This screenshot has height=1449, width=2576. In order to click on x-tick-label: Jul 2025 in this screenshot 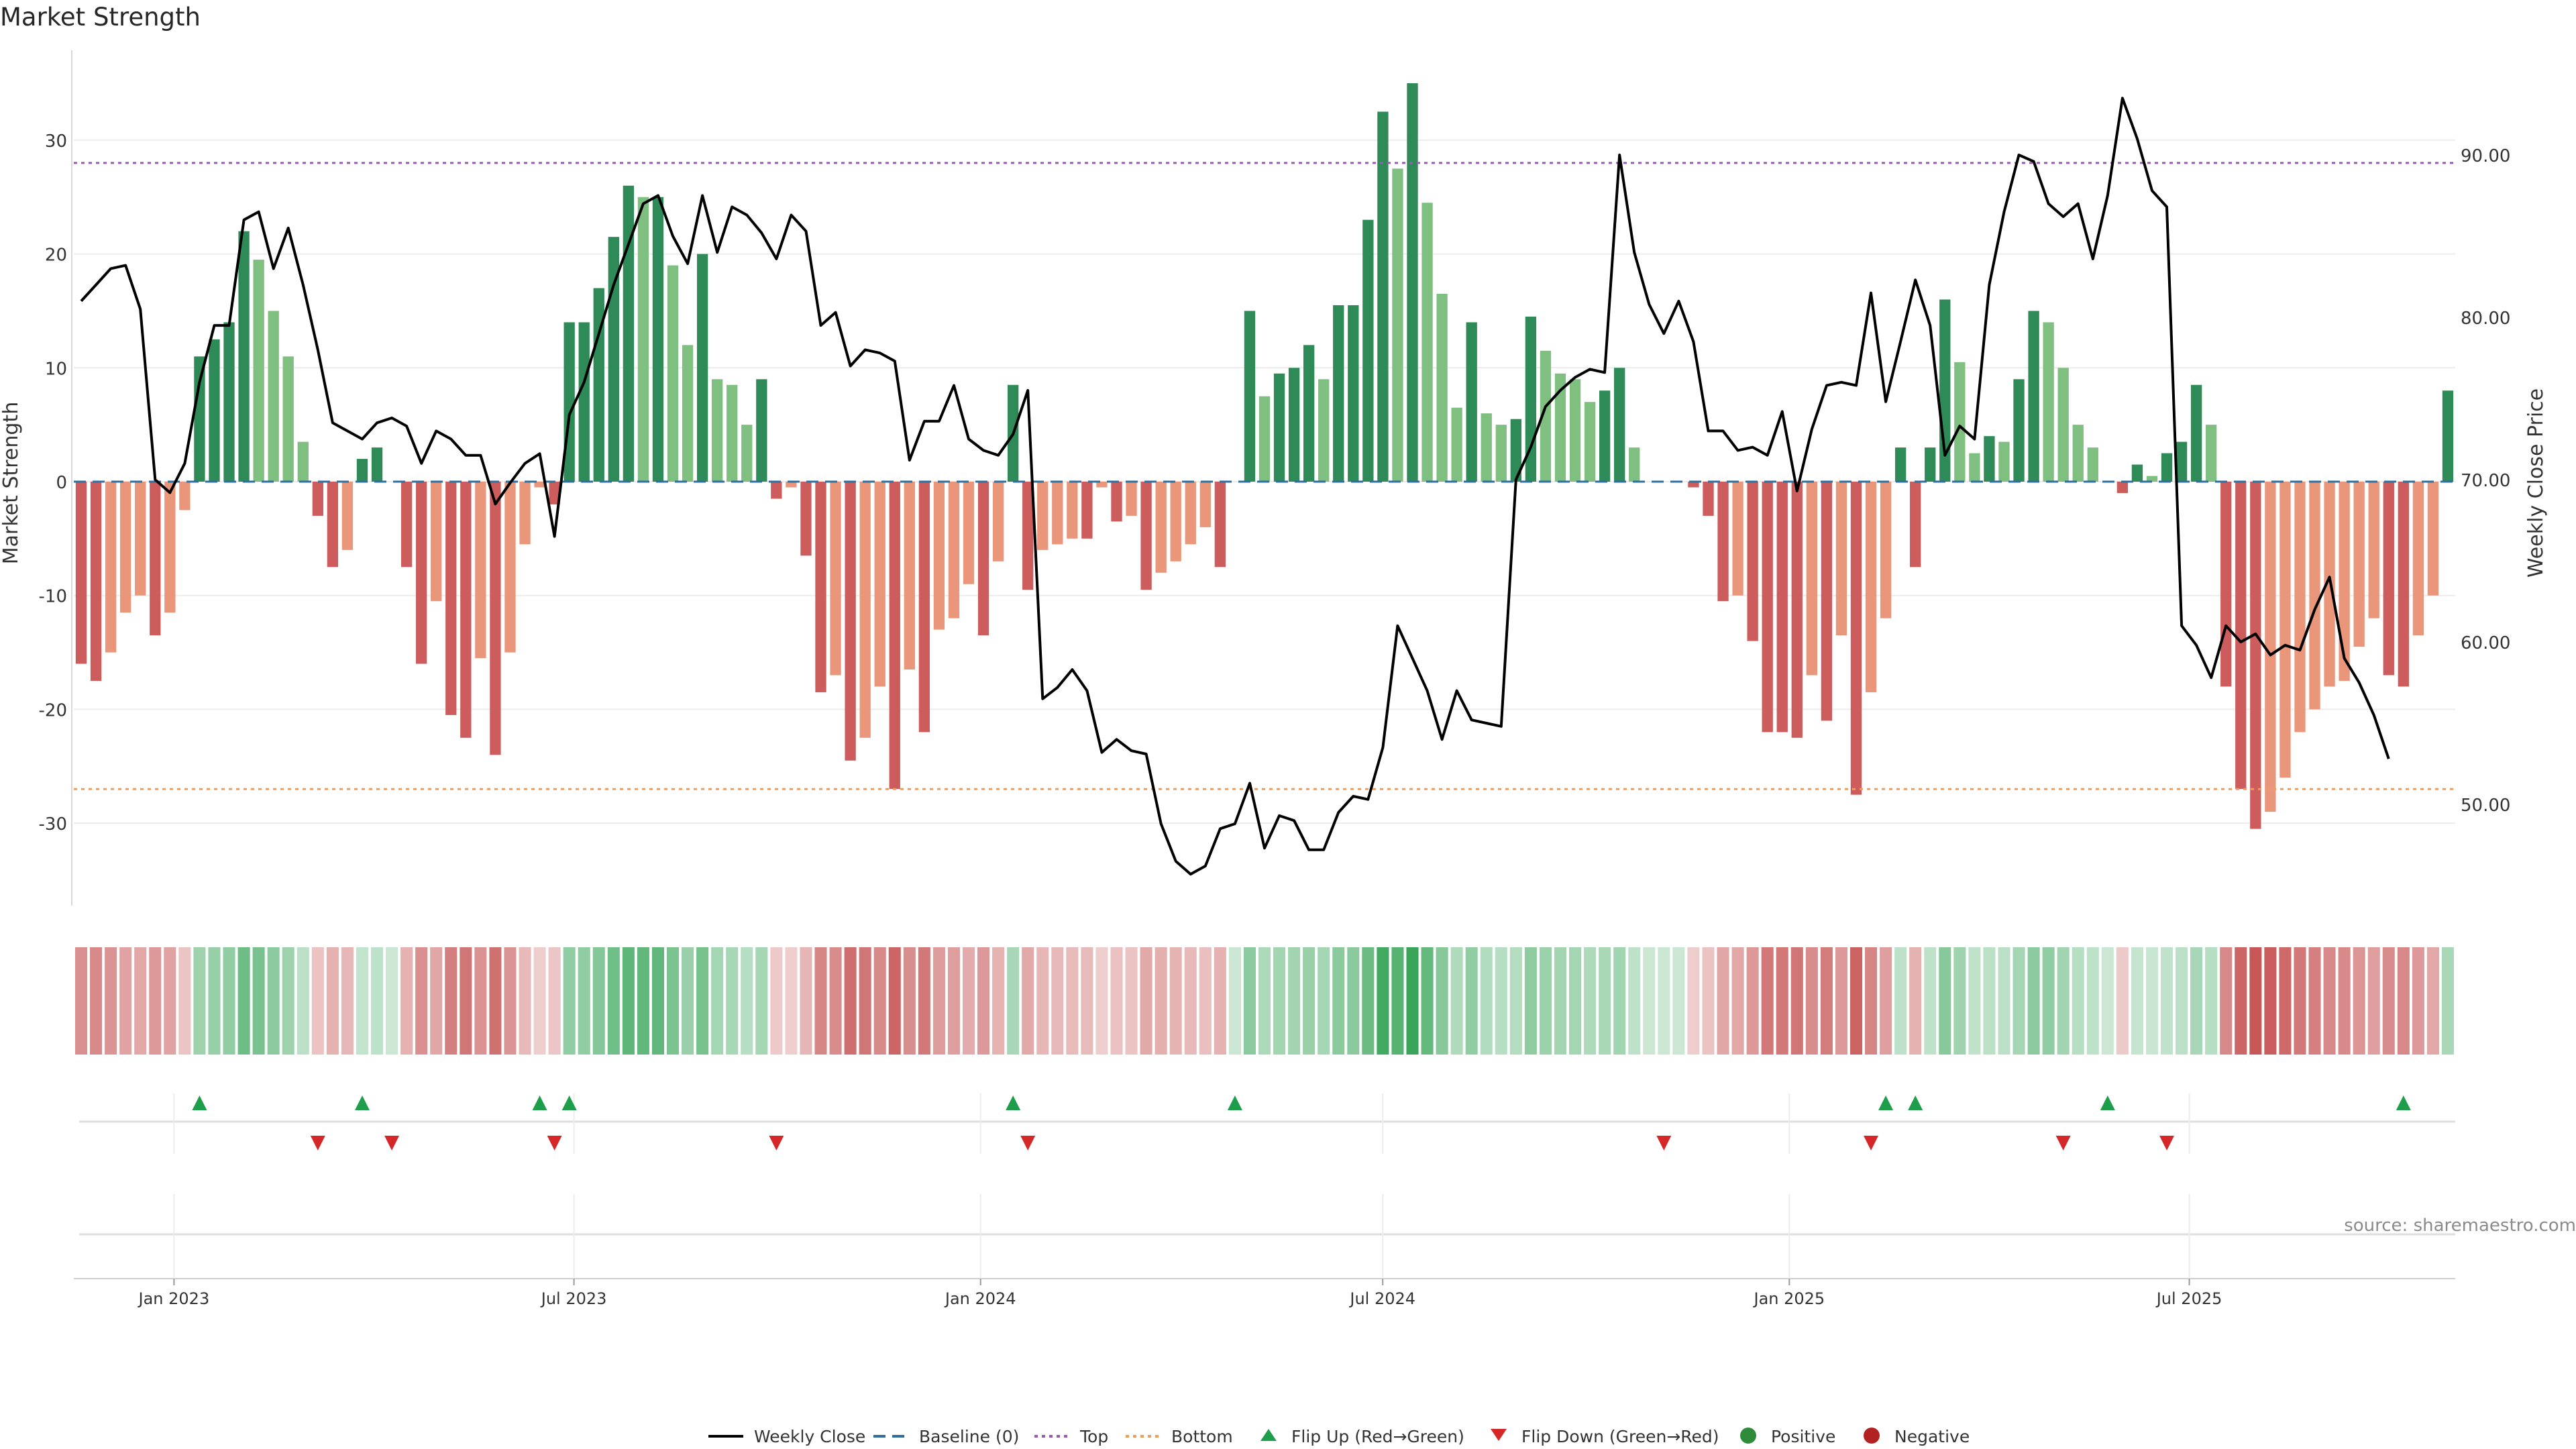, I will do `click(2188, 1298)`.